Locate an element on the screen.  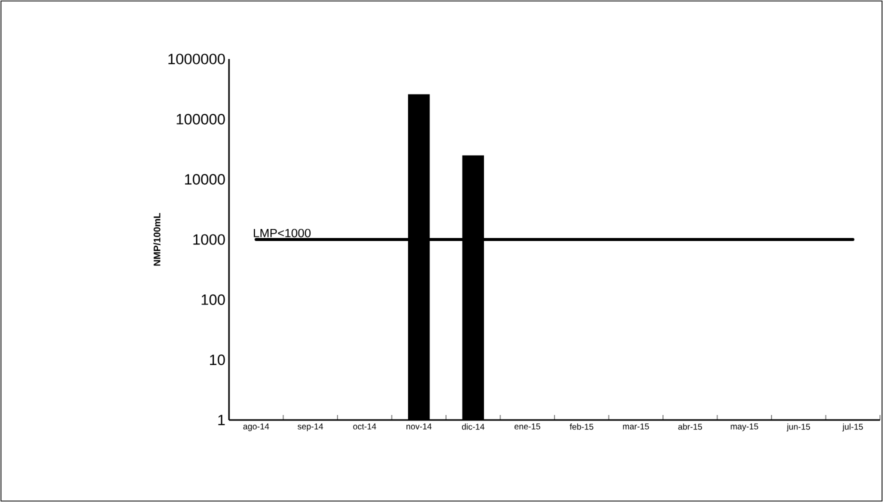
x-tick-label: jun-15 is located at coordinates (798, 428).